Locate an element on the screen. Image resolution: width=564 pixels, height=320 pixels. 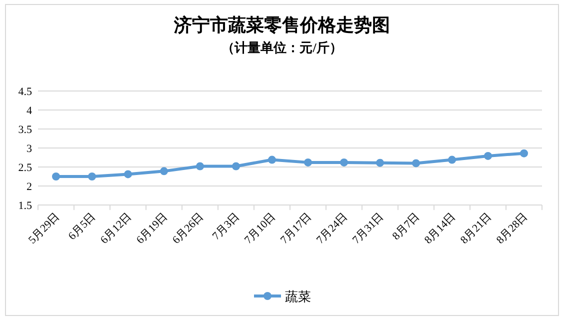
y-tick-label: 1.5 is located at coordinates (25, 206).